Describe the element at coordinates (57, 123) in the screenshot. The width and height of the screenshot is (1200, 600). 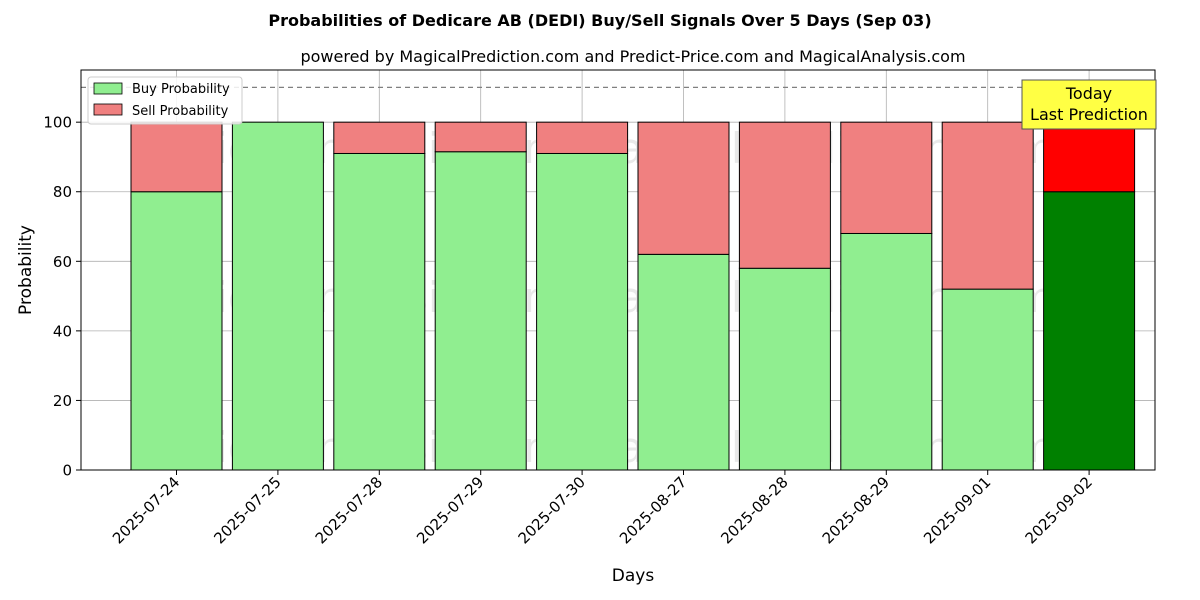
I see `y-tick-label: 100` at that location.